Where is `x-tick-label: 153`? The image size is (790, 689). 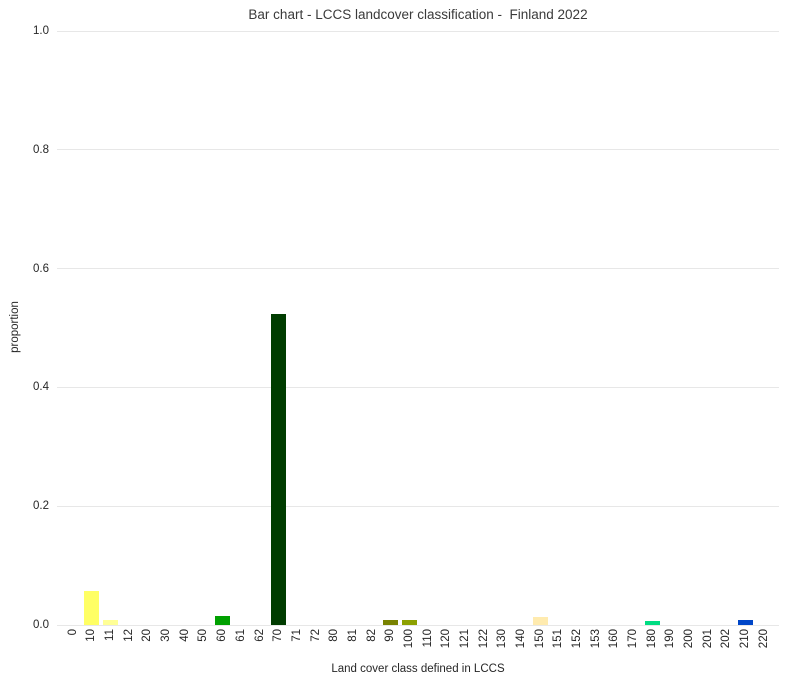
x-tick-label: 153 is located at coordinates (595, 639).